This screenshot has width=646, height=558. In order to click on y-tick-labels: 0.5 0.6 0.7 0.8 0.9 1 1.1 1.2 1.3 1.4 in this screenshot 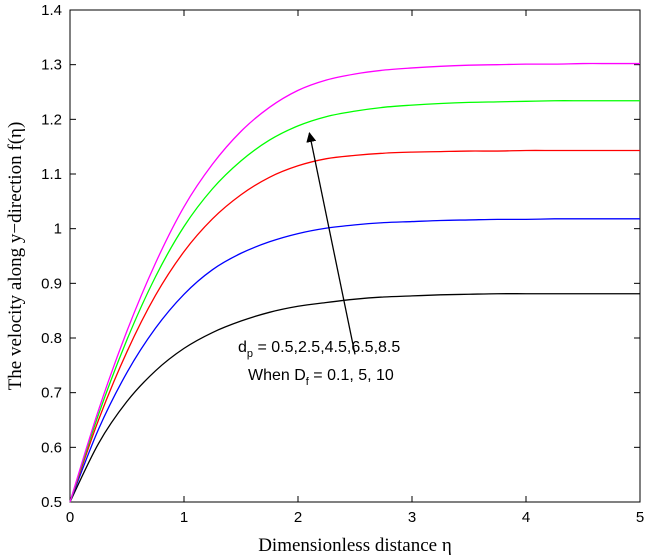, I will do `click(51, 256)`.